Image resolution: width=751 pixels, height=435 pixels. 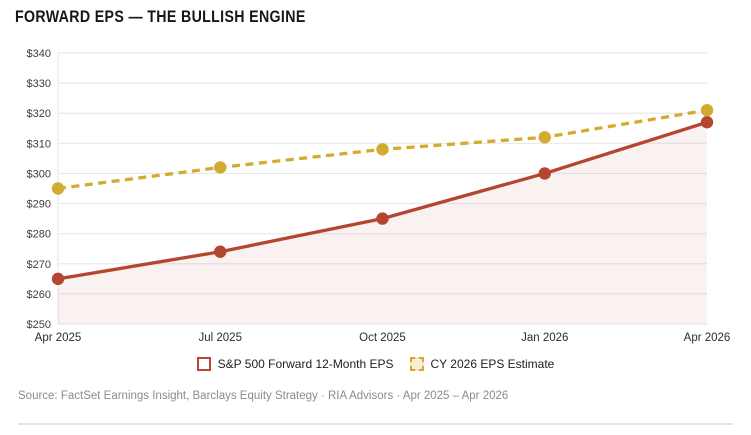 What do you see at coordinates (492, 364) in the screenshot?
I see `legend-label-cy2026: CY 2026 EPS Estimate` at bounding box center [492, 364].